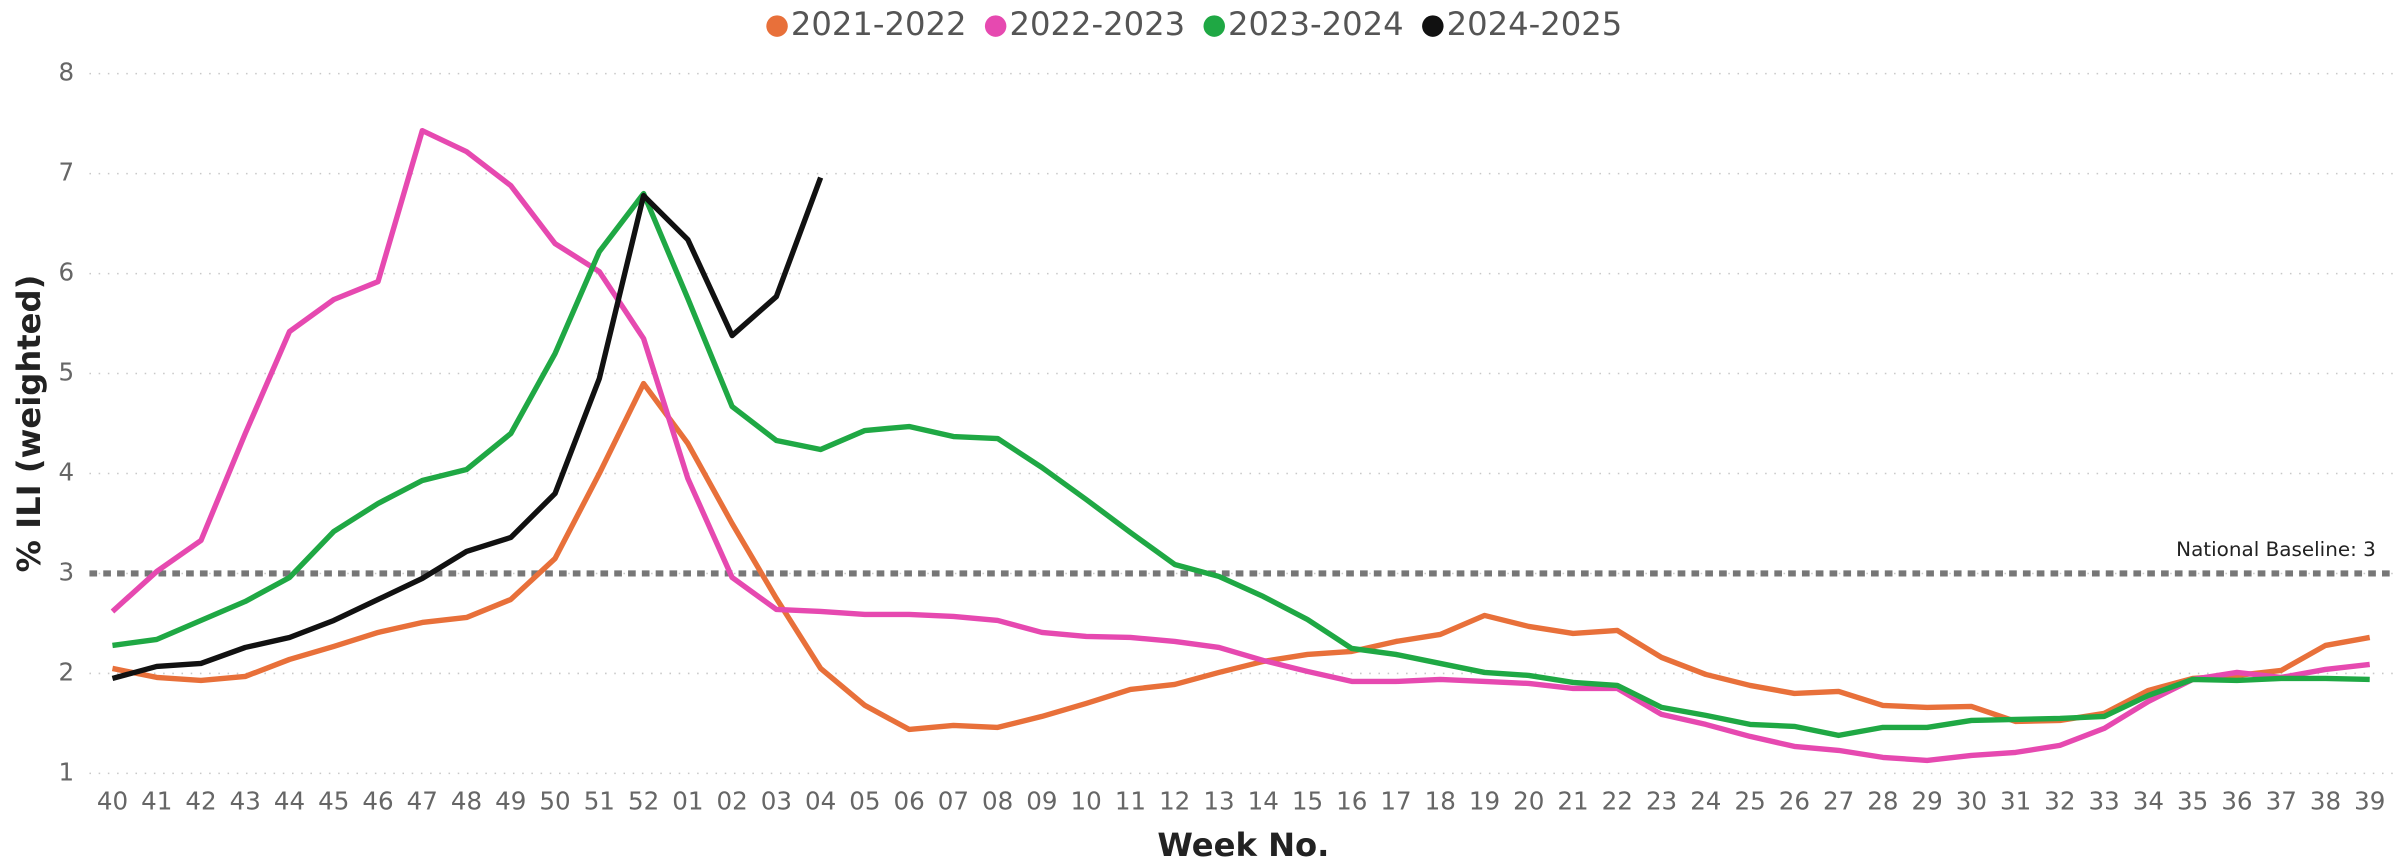 Image resolution: width=2407 pixels, height=867 pixels. I want to click on x-tick-label: 42, so click(200, 801).